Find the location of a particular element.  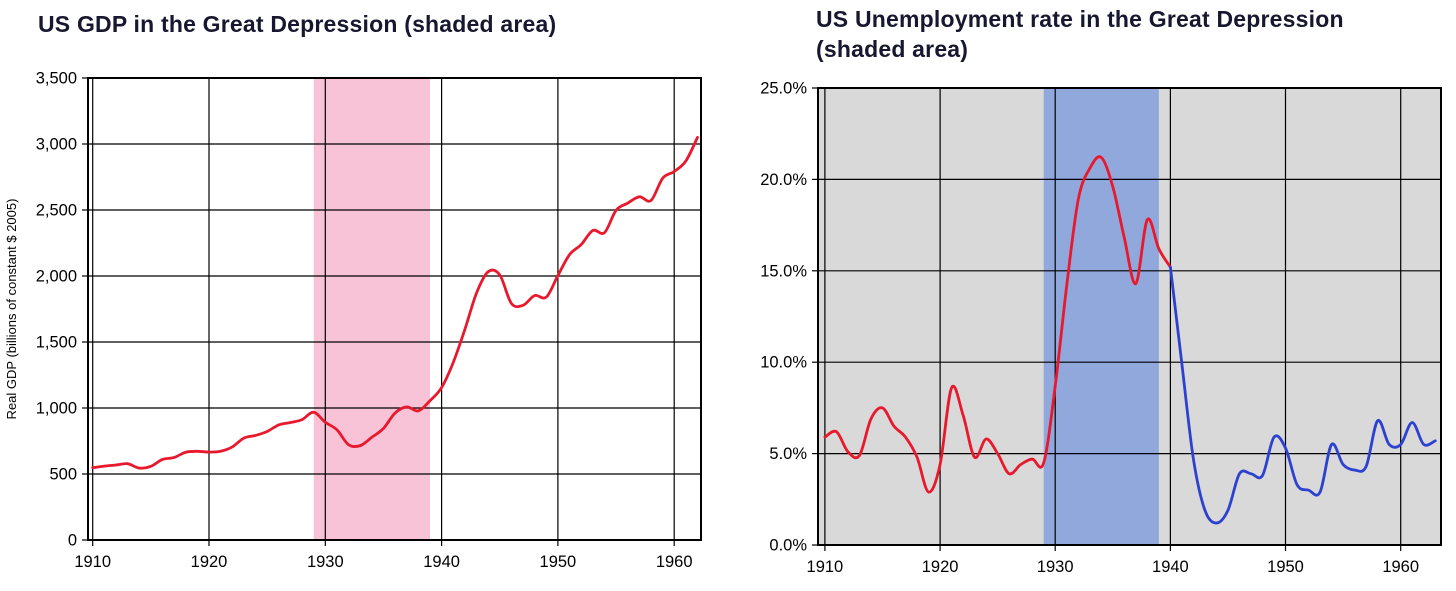

y-tick-label: 5.0% is located at coordinates (788, 454).